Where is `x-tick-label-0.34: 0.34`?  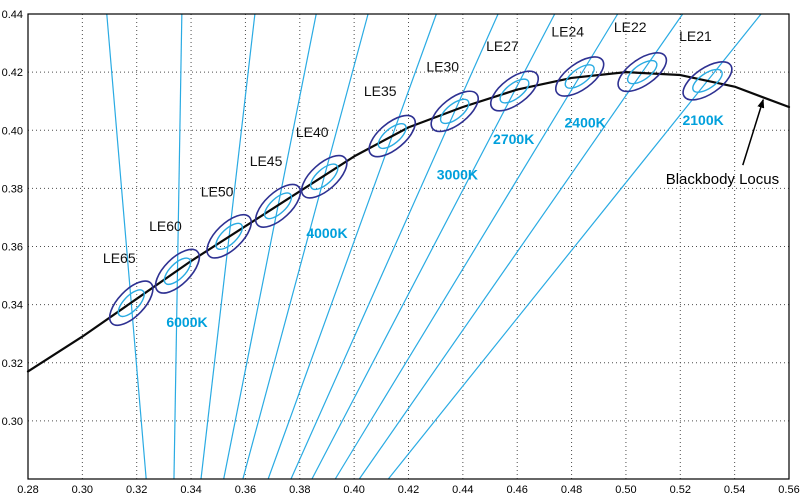
x-tick-label-0.34: 0.34 is located at coordinates (190, 490).